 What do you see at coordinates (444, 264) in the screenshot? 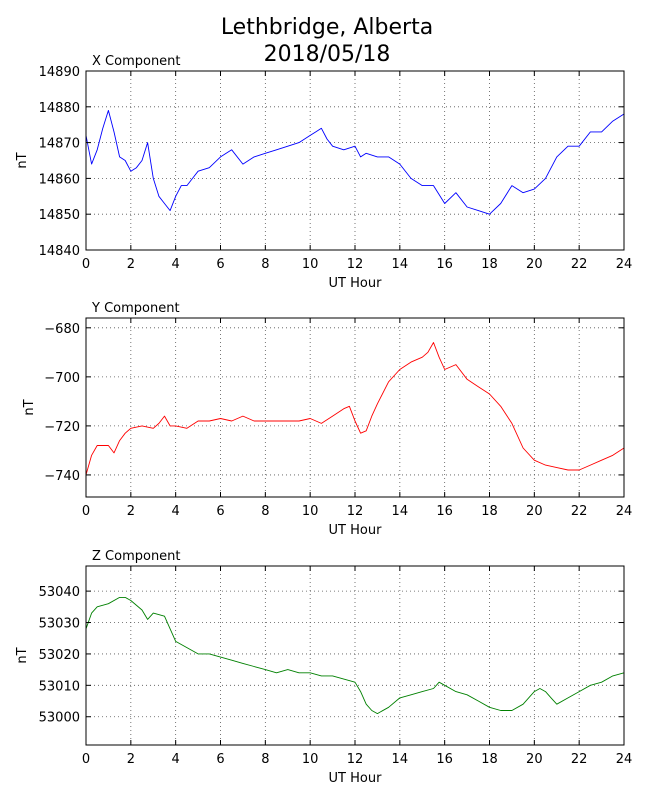
I see `x-xtick-label: 16` at bounding box center [444, 264].